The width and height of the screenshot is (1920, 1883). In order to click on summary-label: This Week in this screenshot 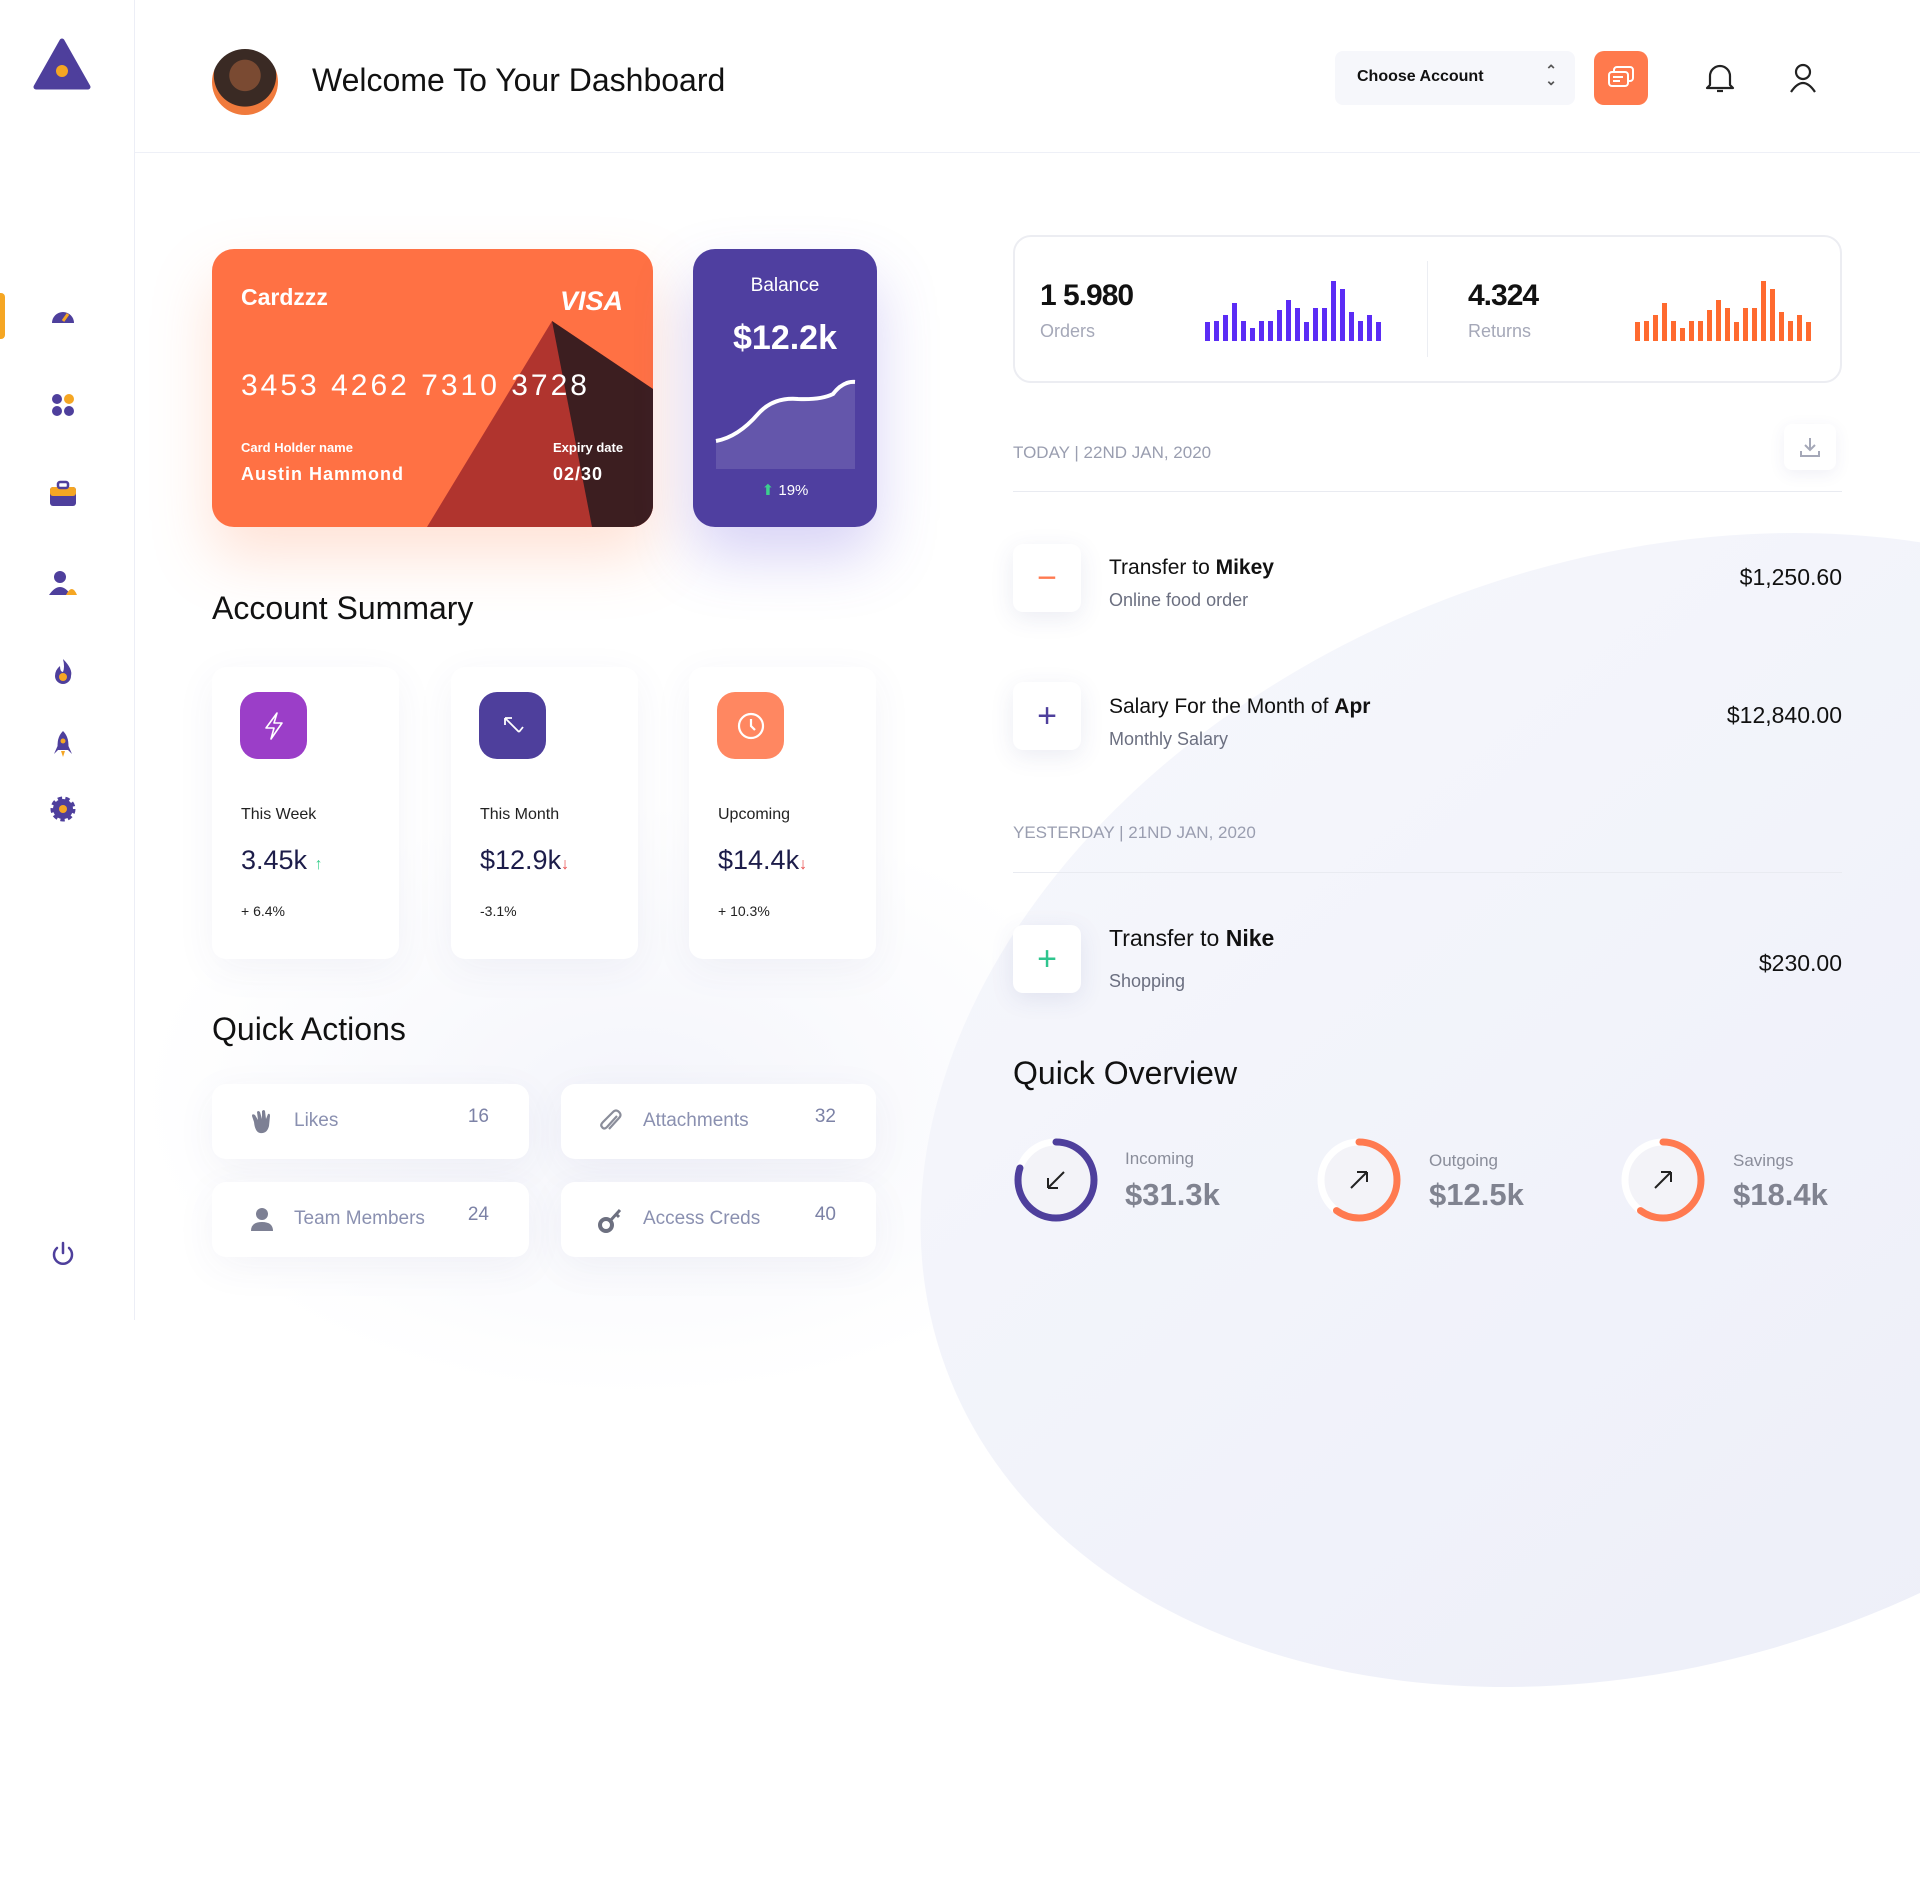, I will do `click(279, 814)`.